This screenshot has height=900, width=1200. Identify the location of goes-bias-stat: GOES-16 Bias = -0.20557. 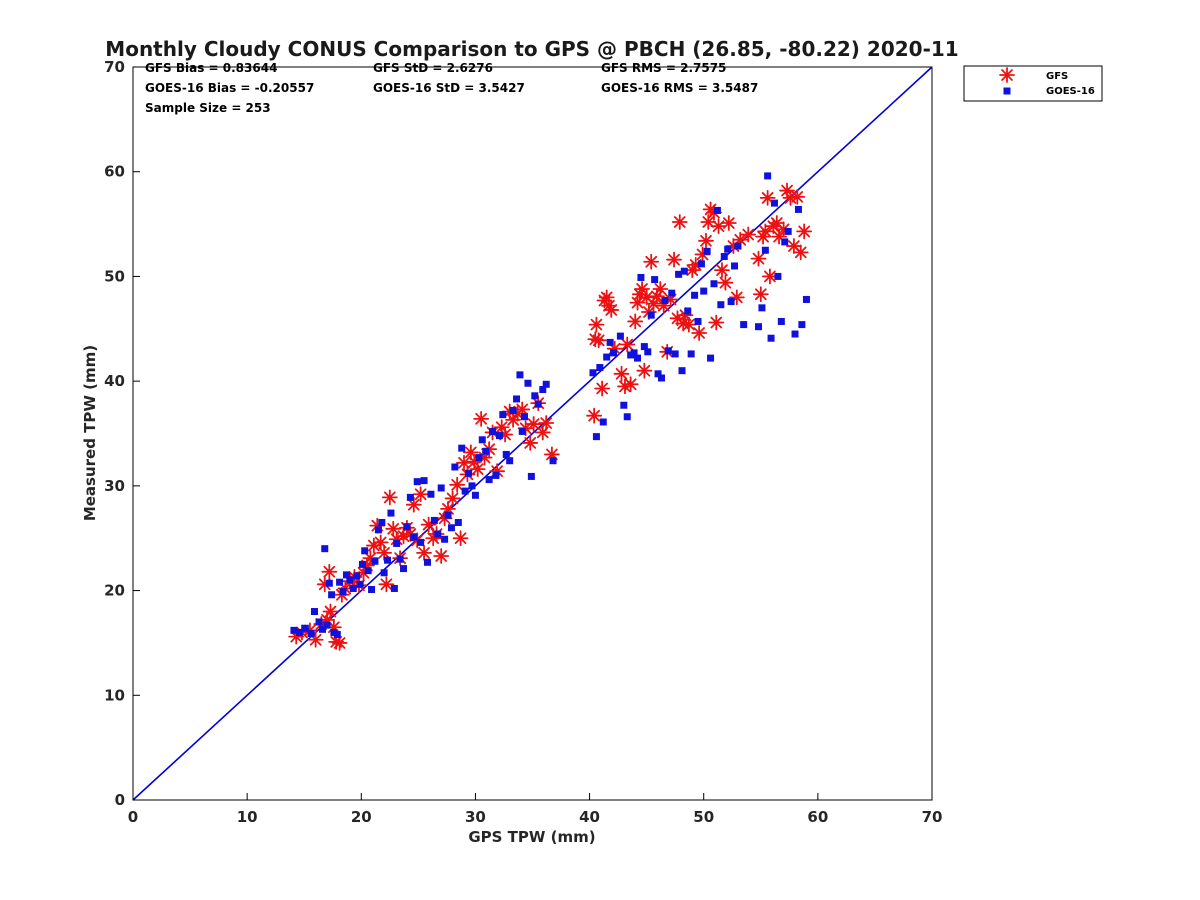
(229, 88).